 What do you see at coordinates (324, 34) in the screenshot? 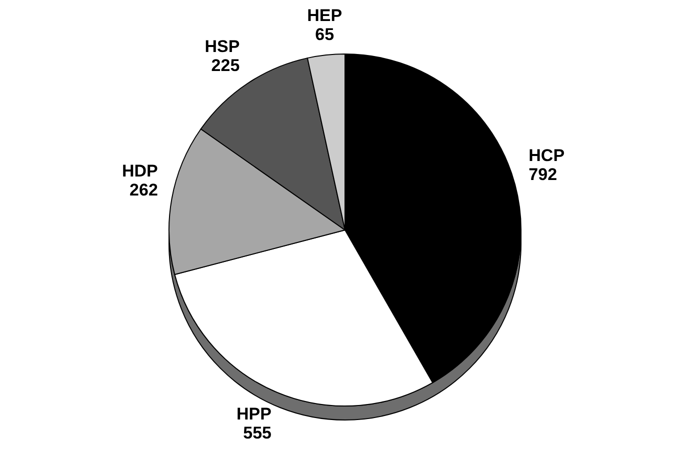
I see `data-label: 65` at bounding box center [324, 34].